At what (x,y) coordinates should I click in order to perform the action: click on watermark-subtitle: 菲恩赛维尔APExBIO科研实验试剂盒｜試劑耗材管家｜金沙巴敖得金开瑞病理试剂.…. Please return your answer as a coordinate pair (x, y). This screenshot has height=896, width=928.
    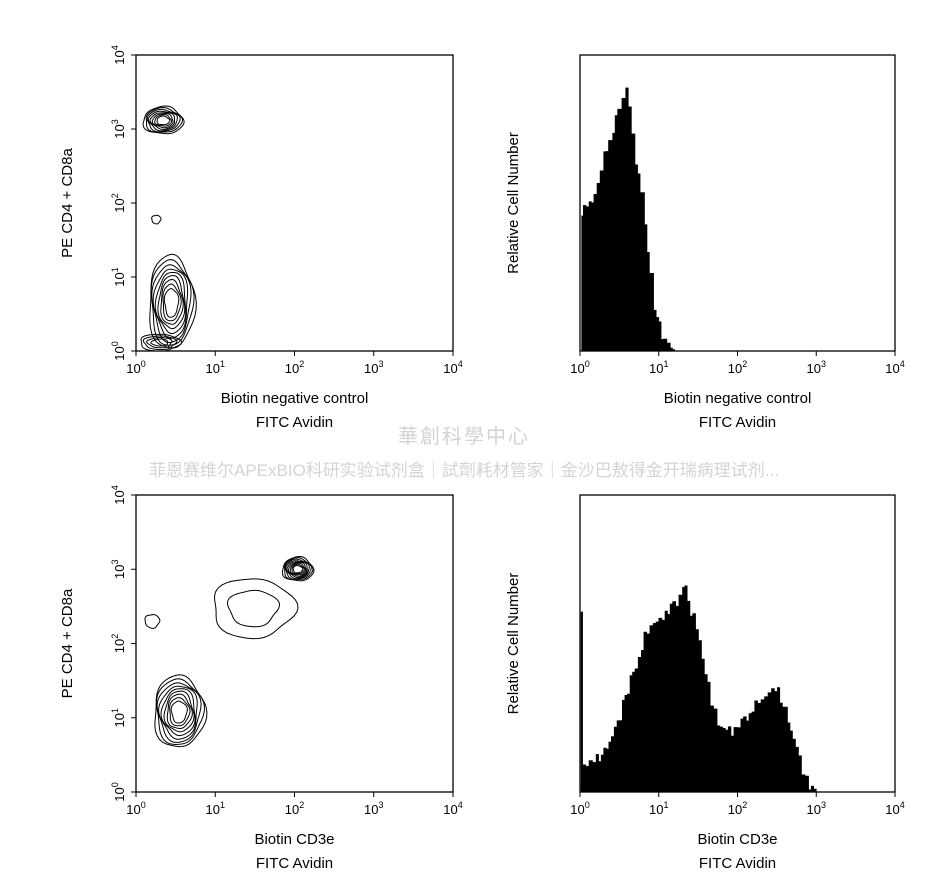
    Looking at the image, I should click on (464, 470).